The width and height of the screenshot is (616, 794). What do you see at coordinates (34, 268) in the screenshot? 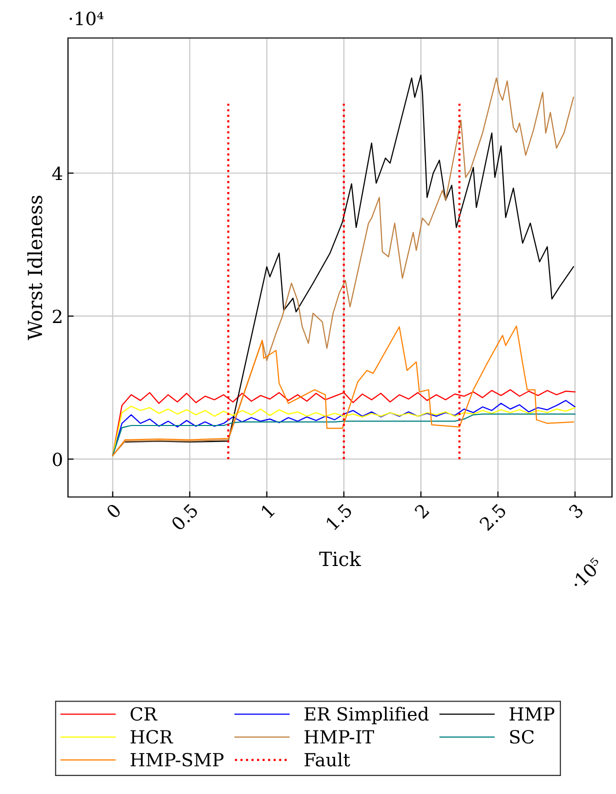
I see `y-axis-title: Worst Idleness` at bounding box center [34, 268].